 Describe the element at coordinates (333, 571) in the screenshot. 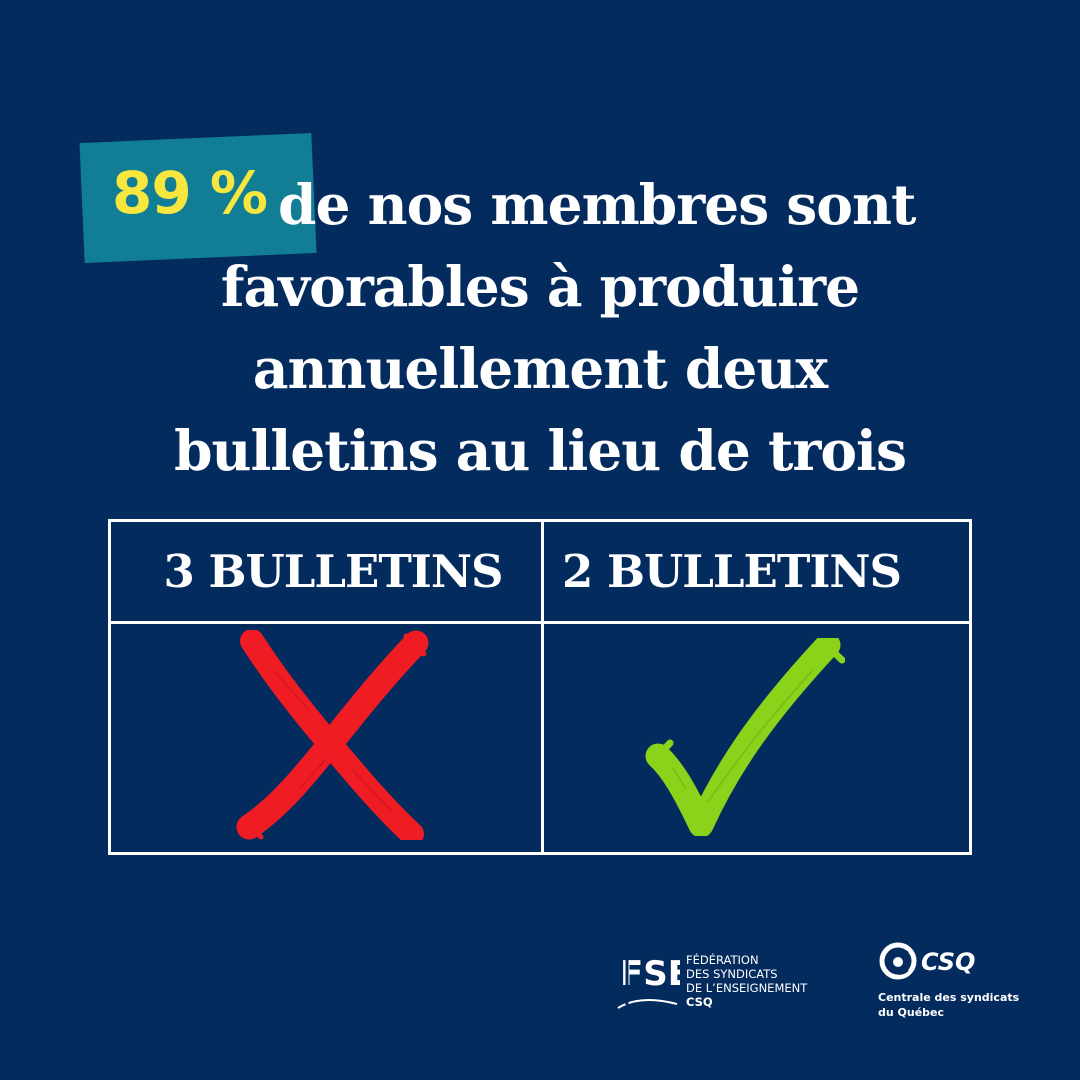

I see `three-bulletins-heading: 3 BULLETINS` at that location.